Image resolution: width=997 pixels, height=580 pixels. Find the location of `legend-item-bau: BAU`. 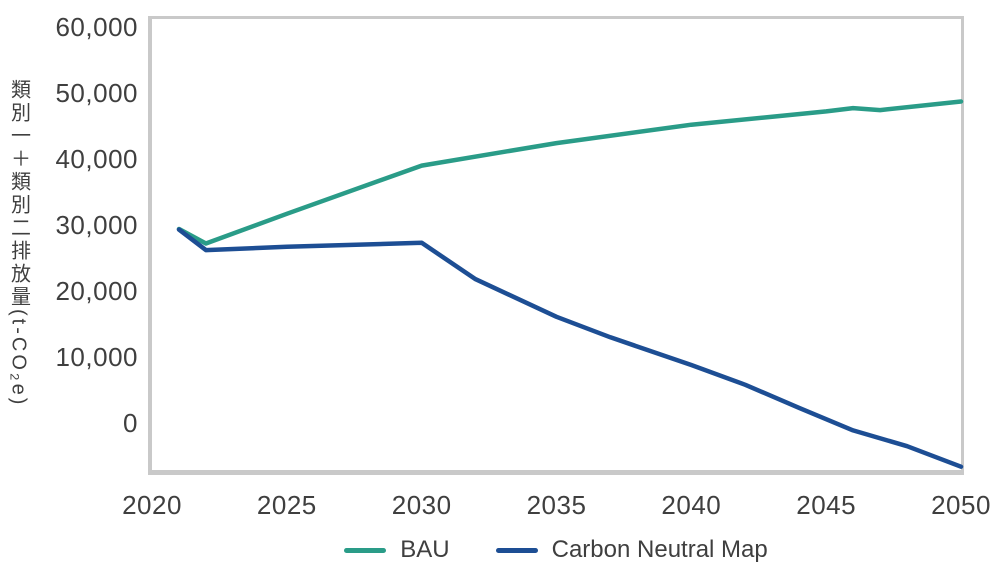

legend-item-bau: BAU is located at coordinates (397, 550).